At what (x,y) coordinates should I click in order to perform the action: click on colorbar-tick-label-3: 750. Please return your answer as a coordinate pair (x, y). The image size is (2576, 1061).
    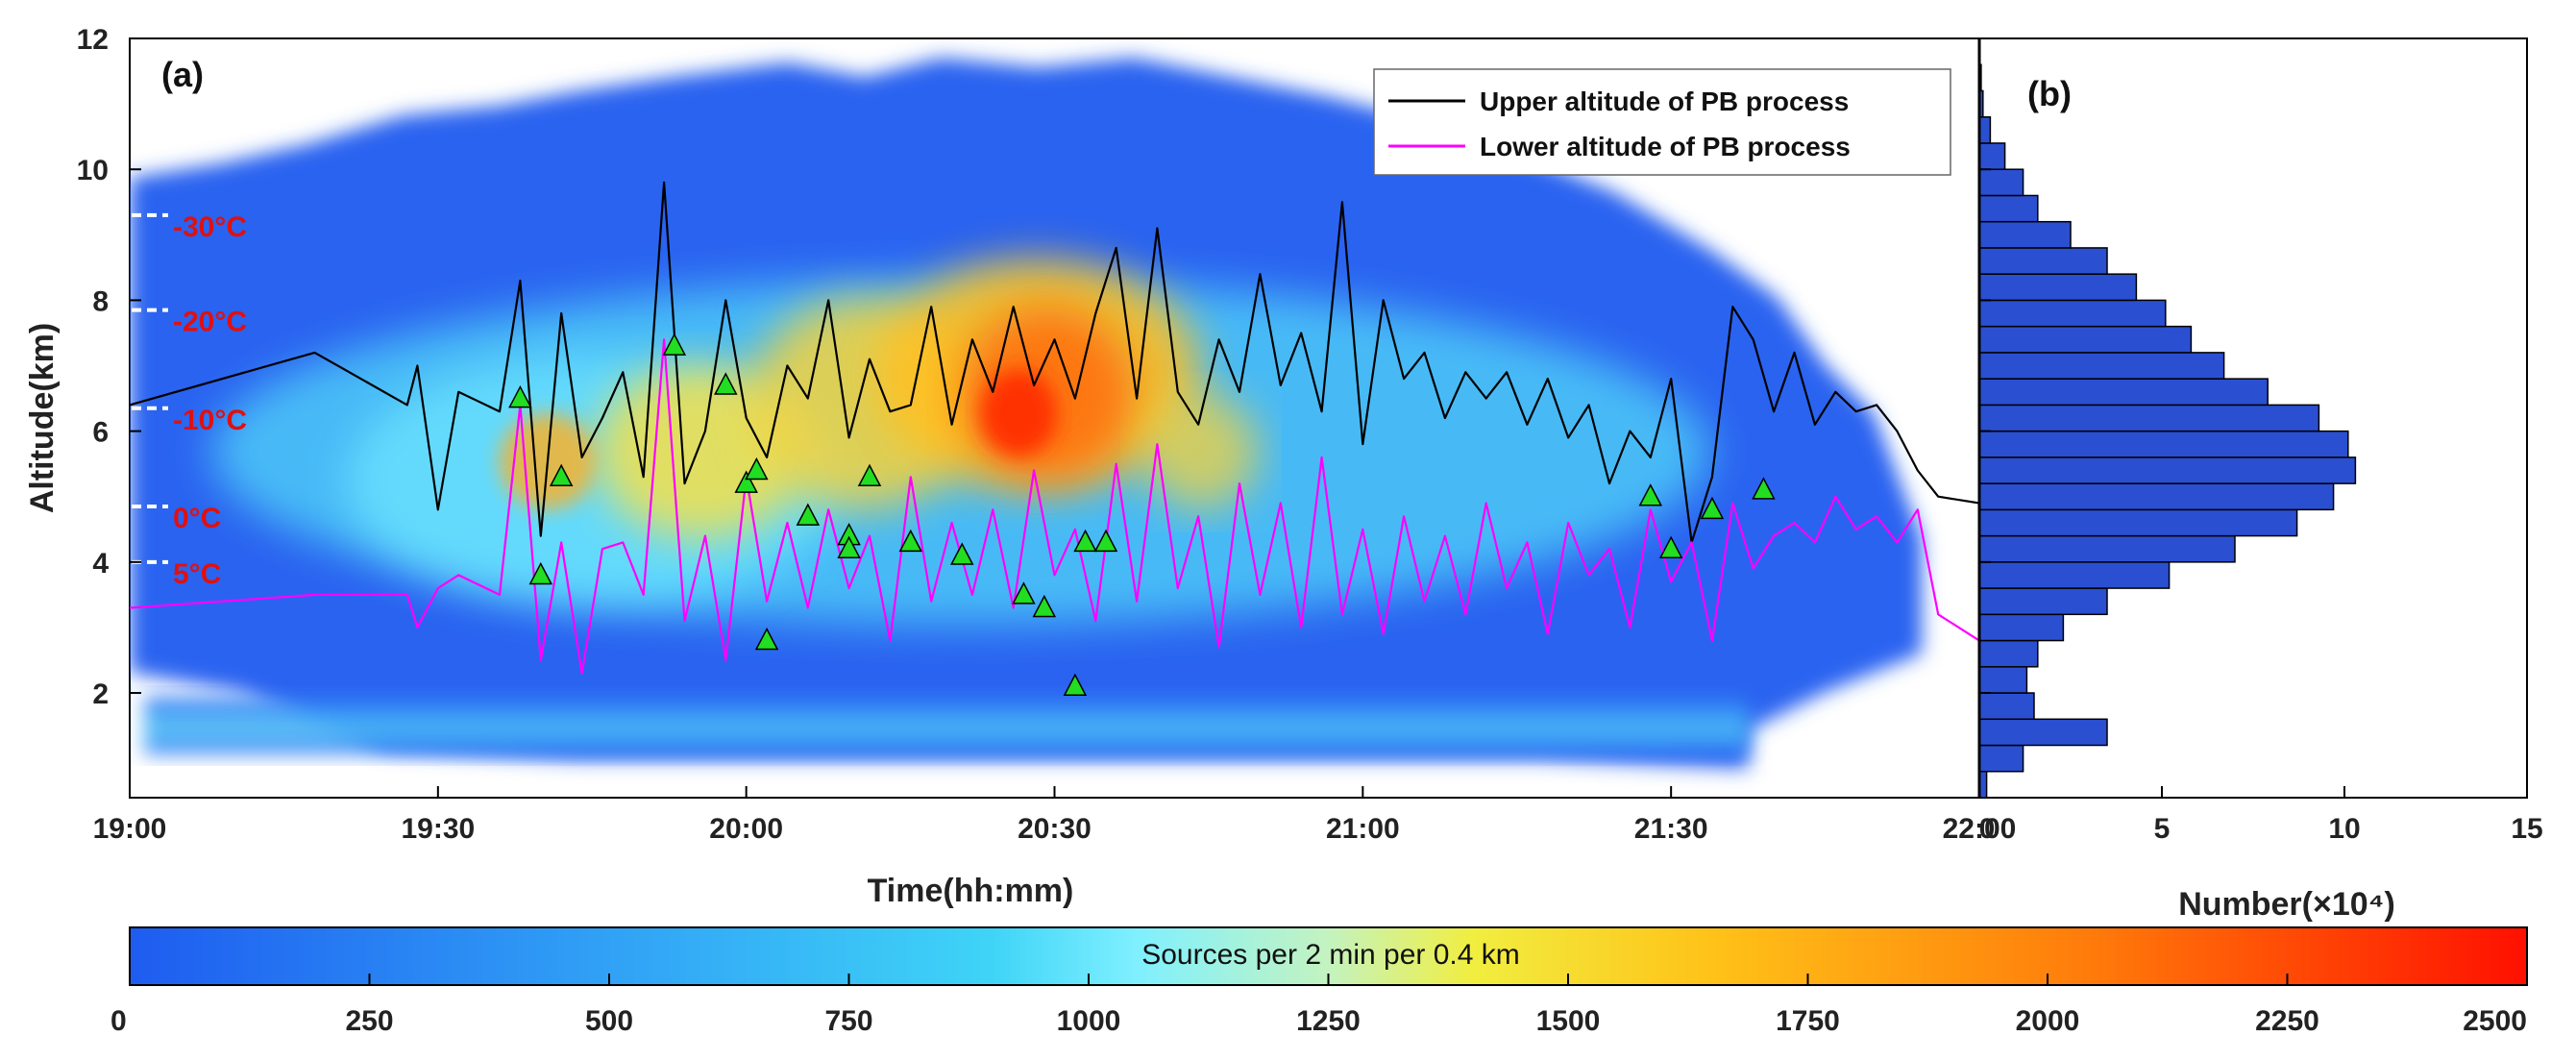
    Looking at the image, I should click on (848, 1021).